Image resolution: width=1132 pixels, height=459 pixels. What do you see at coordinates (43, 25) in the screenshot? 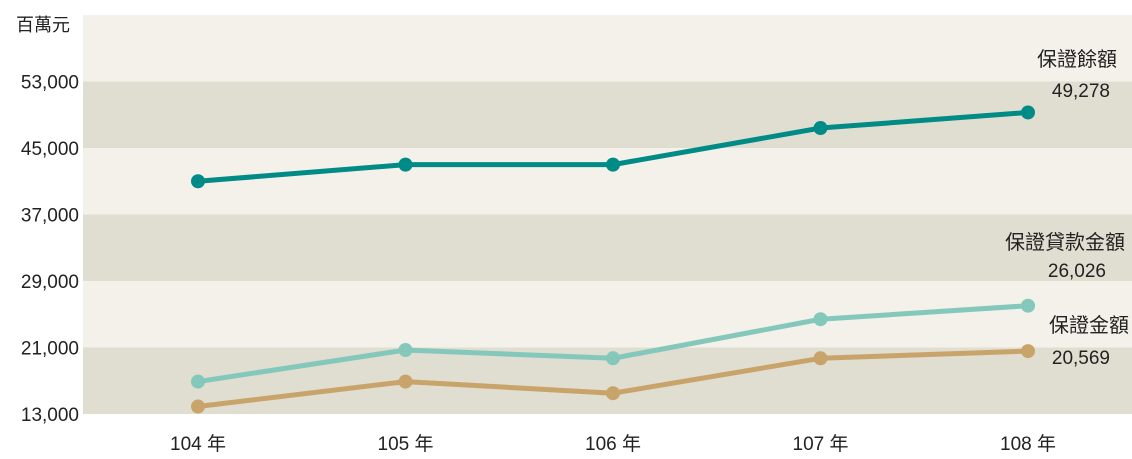
I see `y-axis-unit-label: 百萬元` at bounding box center [43, 25].